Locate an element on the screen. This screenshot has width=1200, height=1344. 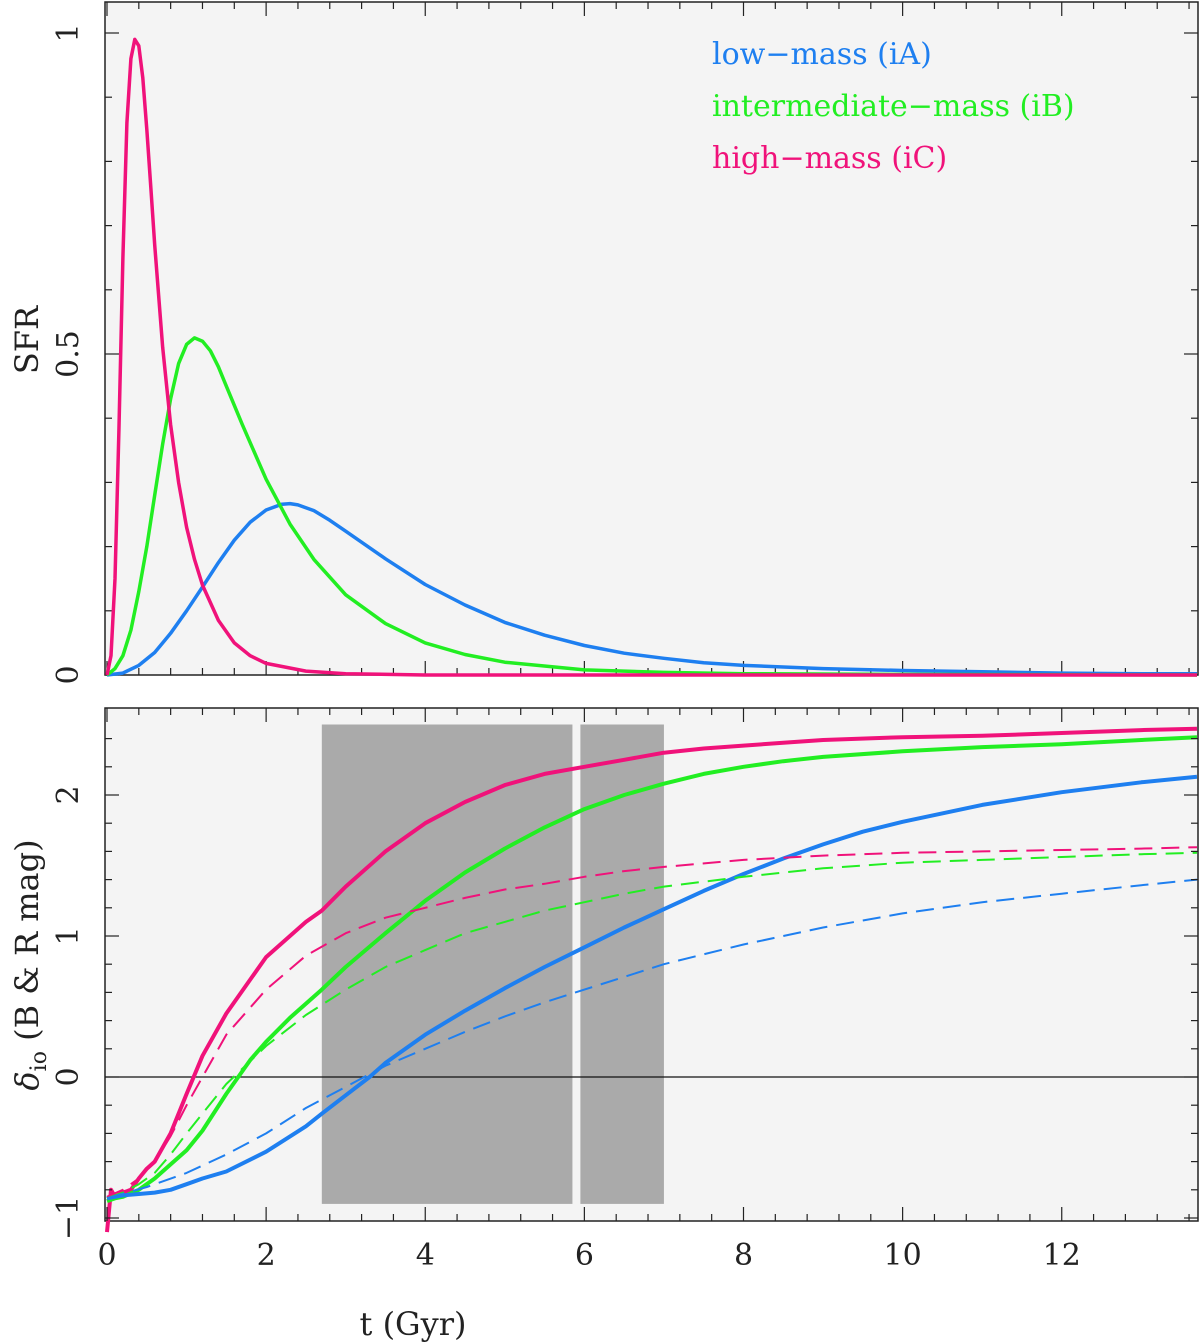
x-tick-label: 0 is located at coordinates (106, 1255).